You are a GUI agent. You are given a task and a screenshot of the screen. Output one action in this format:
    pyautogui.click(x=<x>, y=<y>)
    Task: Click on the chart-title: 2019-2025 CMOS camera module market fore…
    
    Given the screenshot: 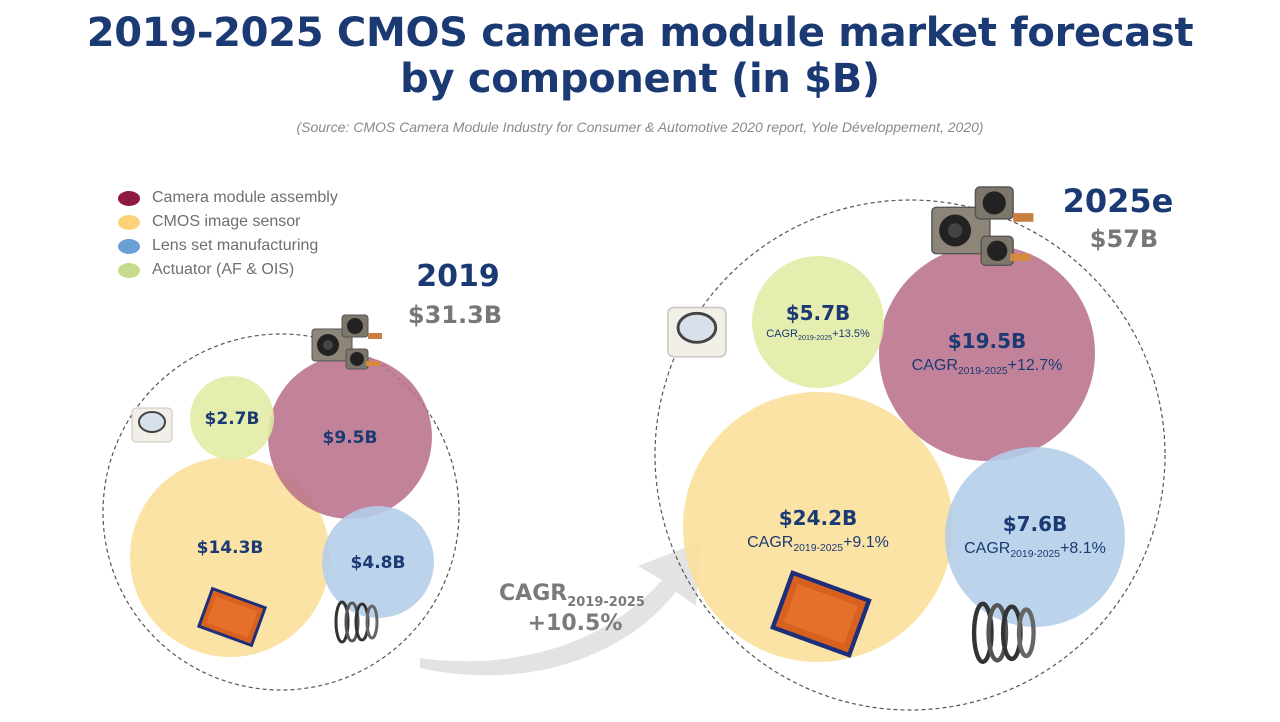 What is the action you would take?
    pyautogui.click(x=640, y=56)
    